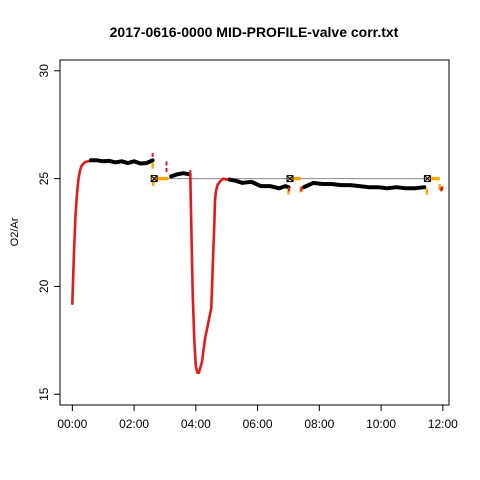 This screenshot has width=480, height=480. I want to click on y-tick-label: 20, so click(44, 286).